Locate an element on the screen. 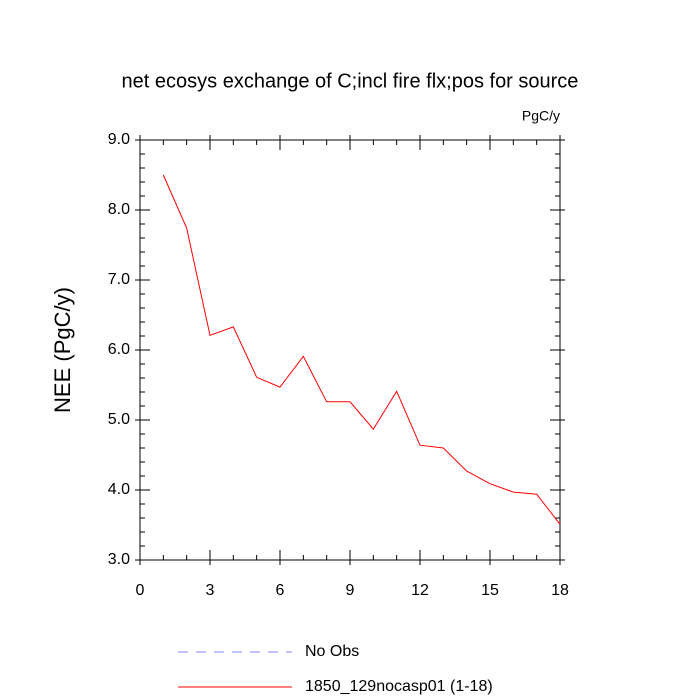 The height and width of the screenshot is (700, 700). y-tick-label: 8.0 is located at coordinates (119, 209).